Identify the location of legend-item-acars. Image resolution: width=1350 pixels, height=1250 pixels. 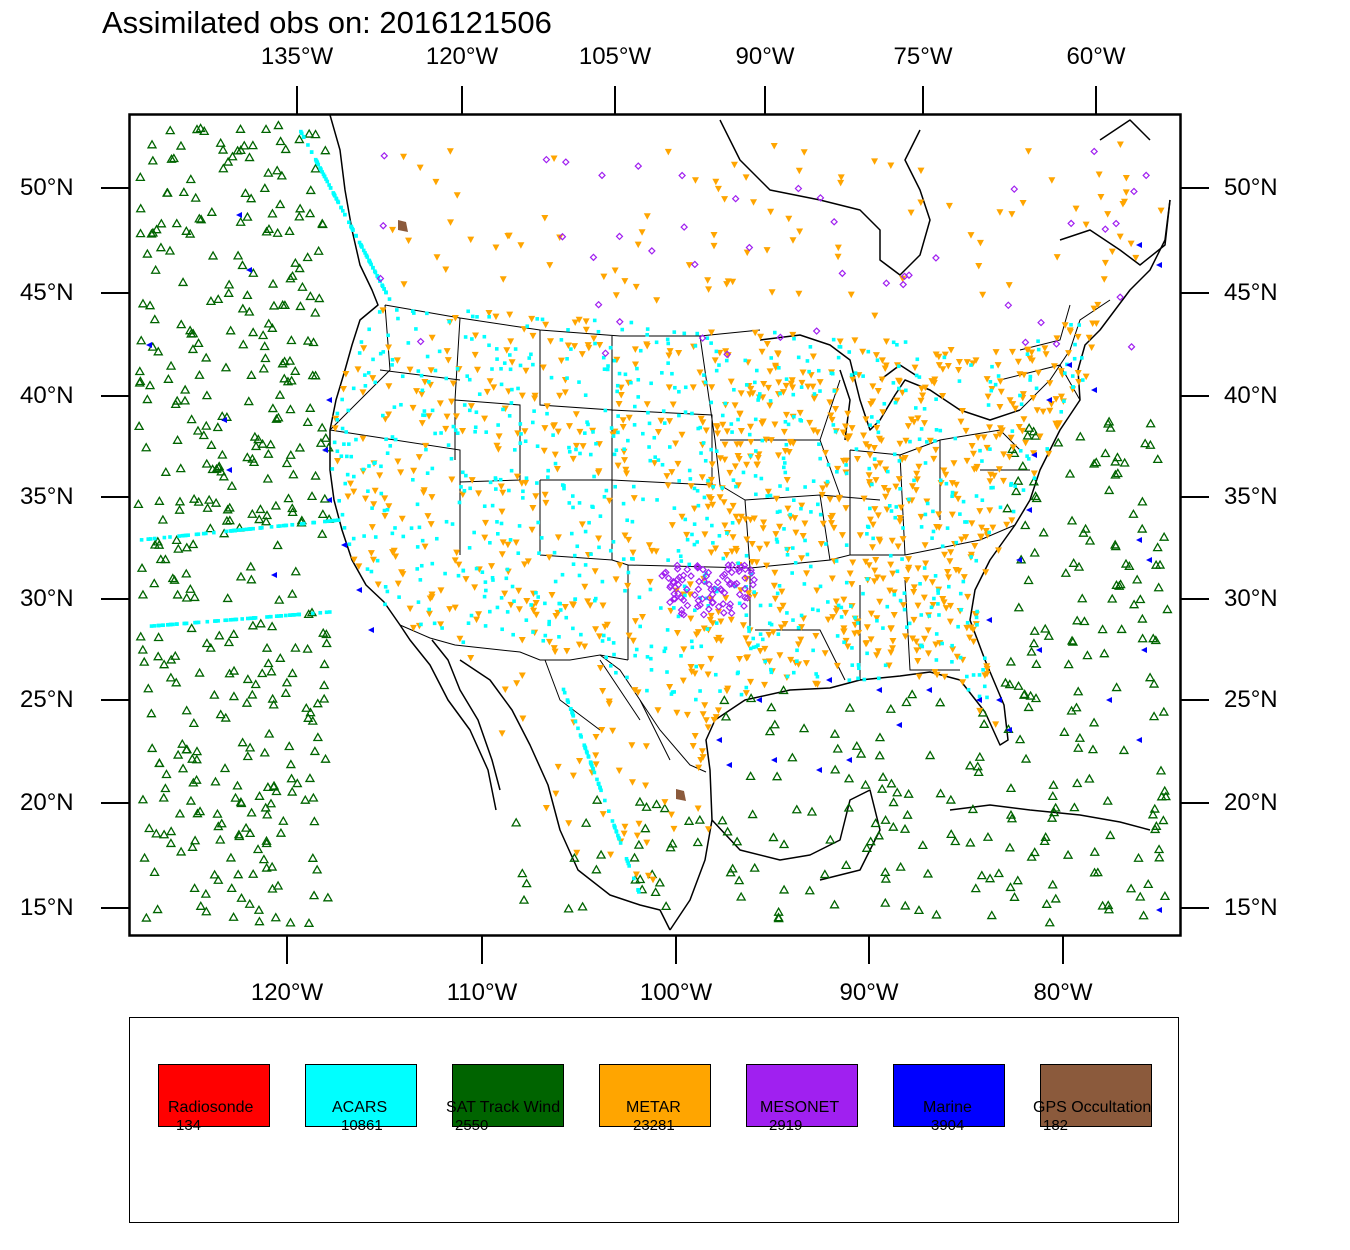
(361, 1095).